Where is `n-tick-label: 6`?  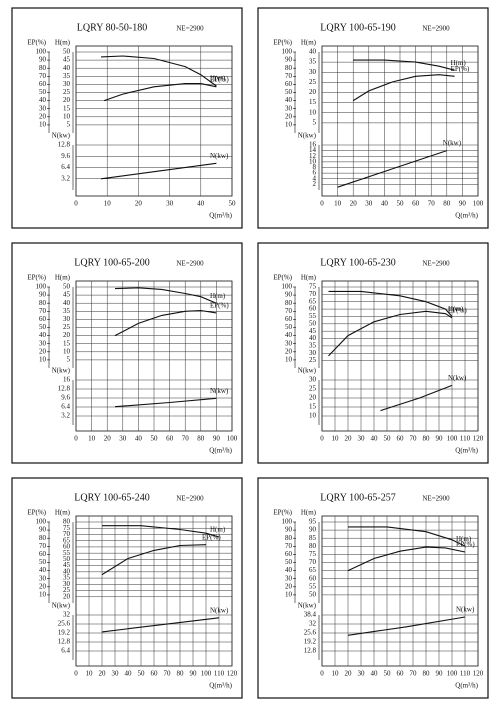 n-tick-label: 6 is located at coordinates (315, 173).